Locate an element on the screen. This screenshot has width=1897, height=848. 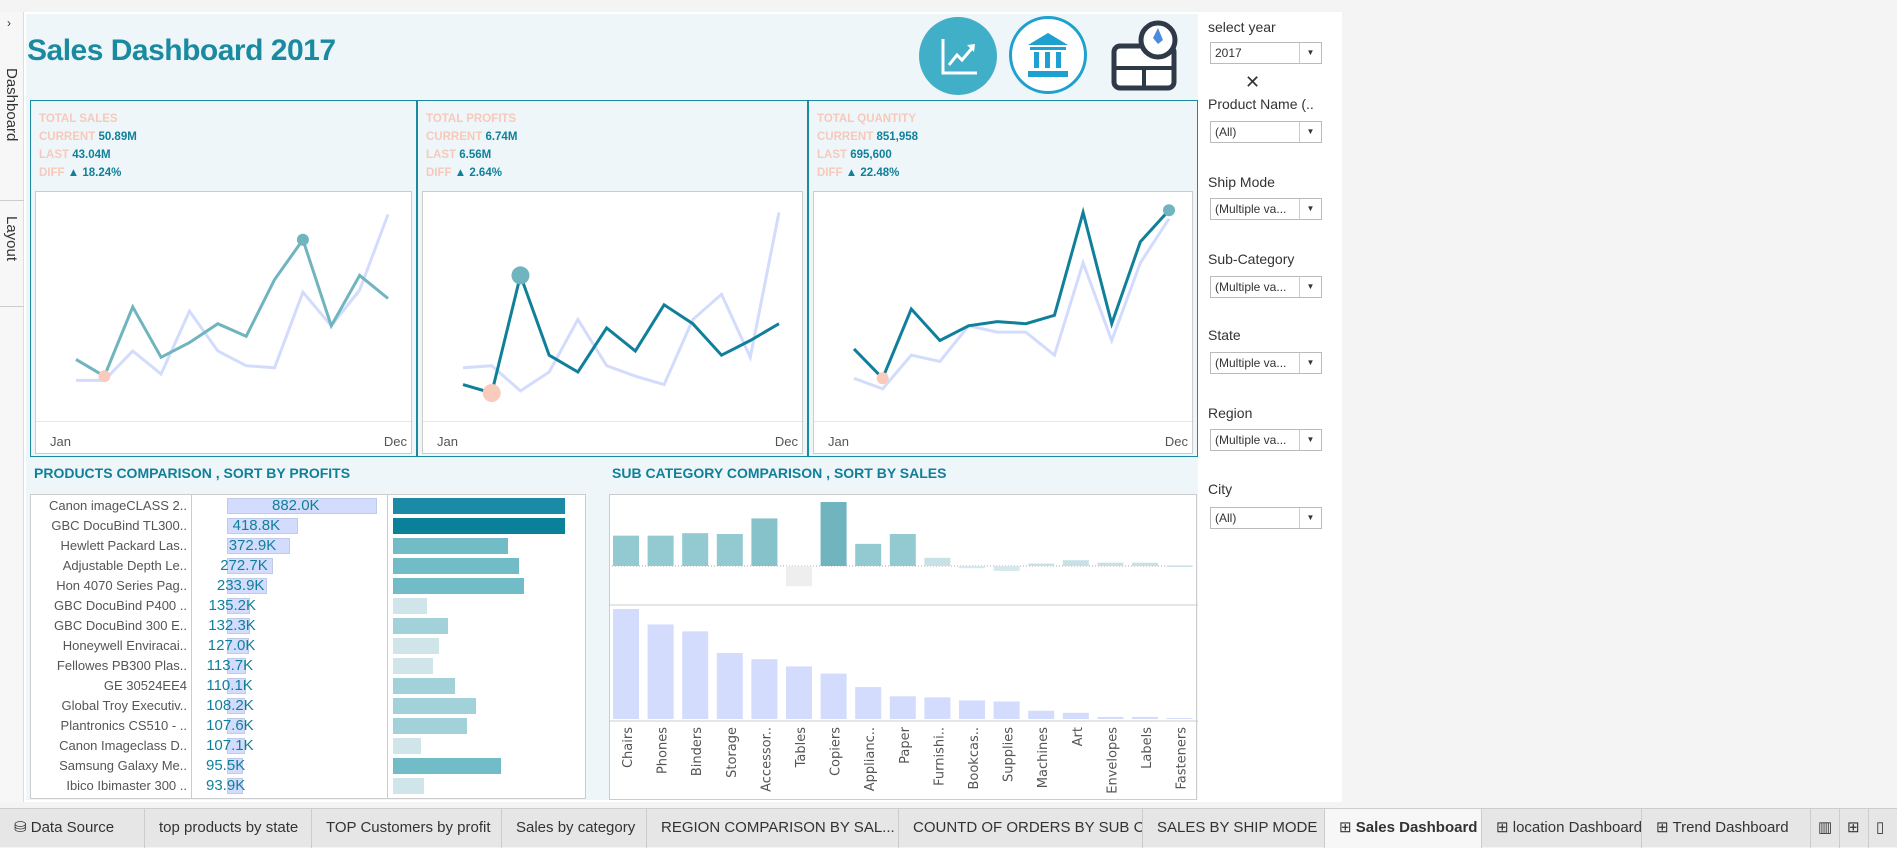
filter-dropdown: 2017 ▼ is located at coordinates (1266, 53).